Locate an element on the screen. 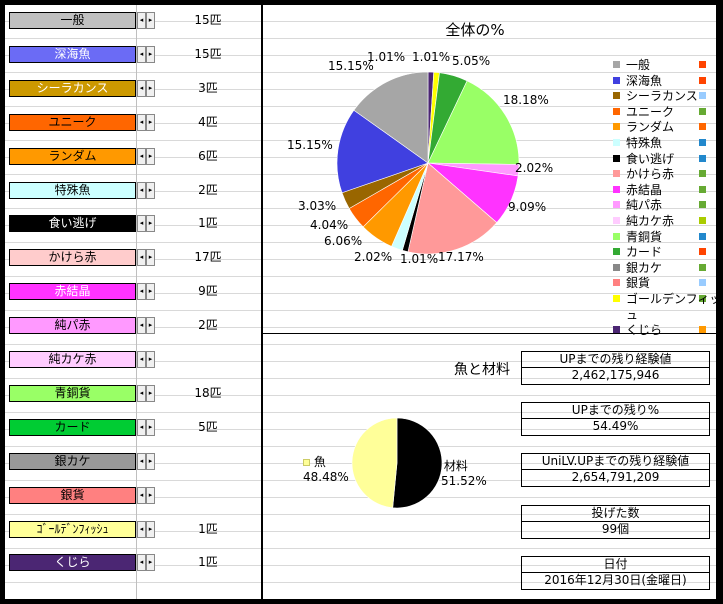 This screenshot has height=604, width=723. chart-area-divider is located at coordinates (489, 333).